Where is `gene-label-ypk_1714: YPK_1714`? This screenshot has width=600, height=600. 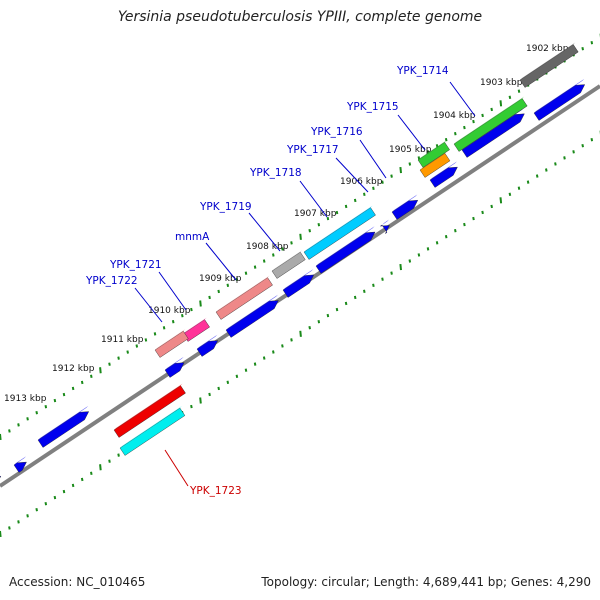
gene-label-ypk_1714: YPK_1714 is located at coordinates (422, 71).